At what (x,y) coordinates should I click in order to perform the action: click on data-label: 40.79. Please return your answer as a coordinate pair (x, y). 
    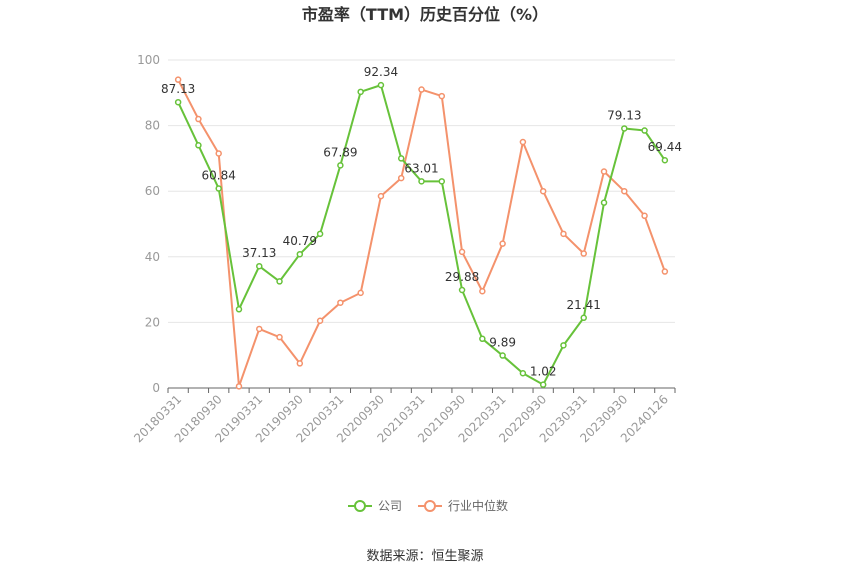
    Looking at the image, I should click on (300, 241).